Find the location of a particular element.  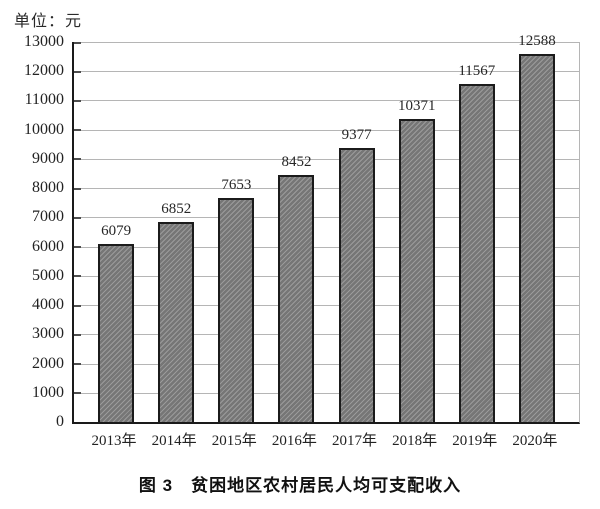

x-tick-label: 2013年 is located at coordinates (114, 441).